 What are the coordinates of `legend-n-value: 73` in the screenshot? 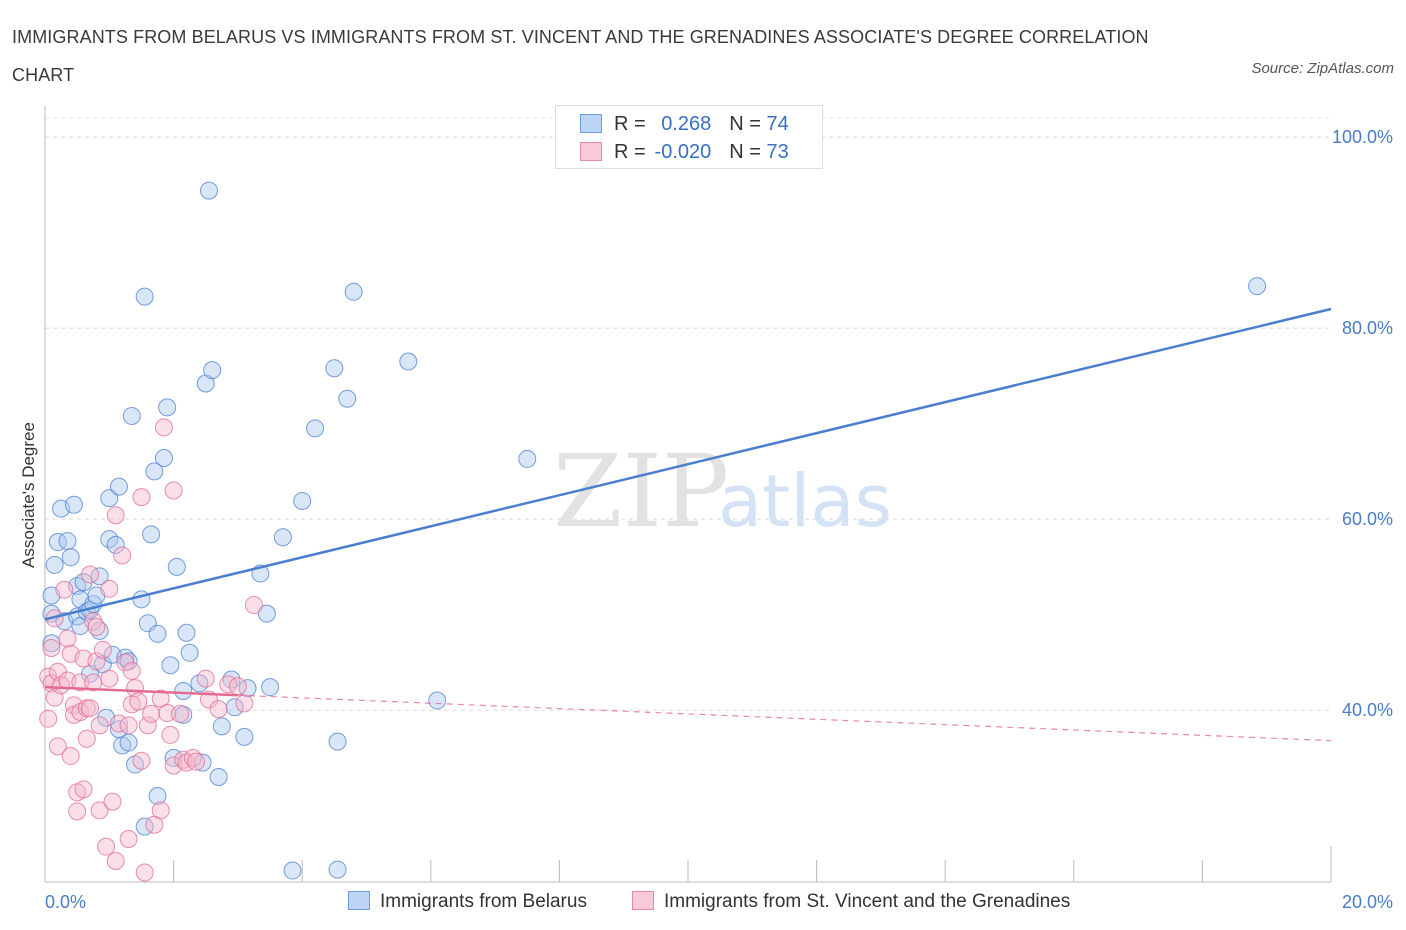 It's located at (777, 152).